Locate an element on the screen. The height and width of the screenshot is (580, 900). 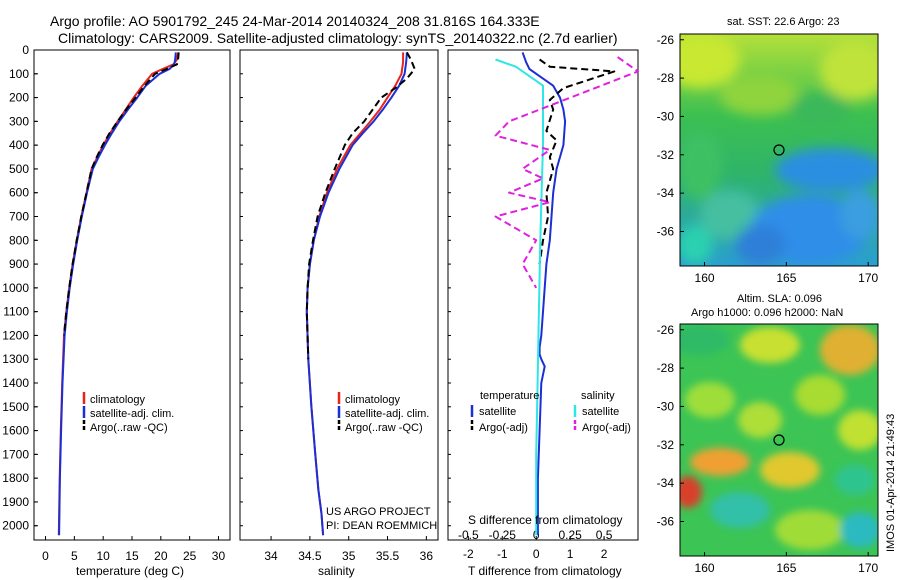
legend-header-salinity: salinity is located at coordinates (598, 396).